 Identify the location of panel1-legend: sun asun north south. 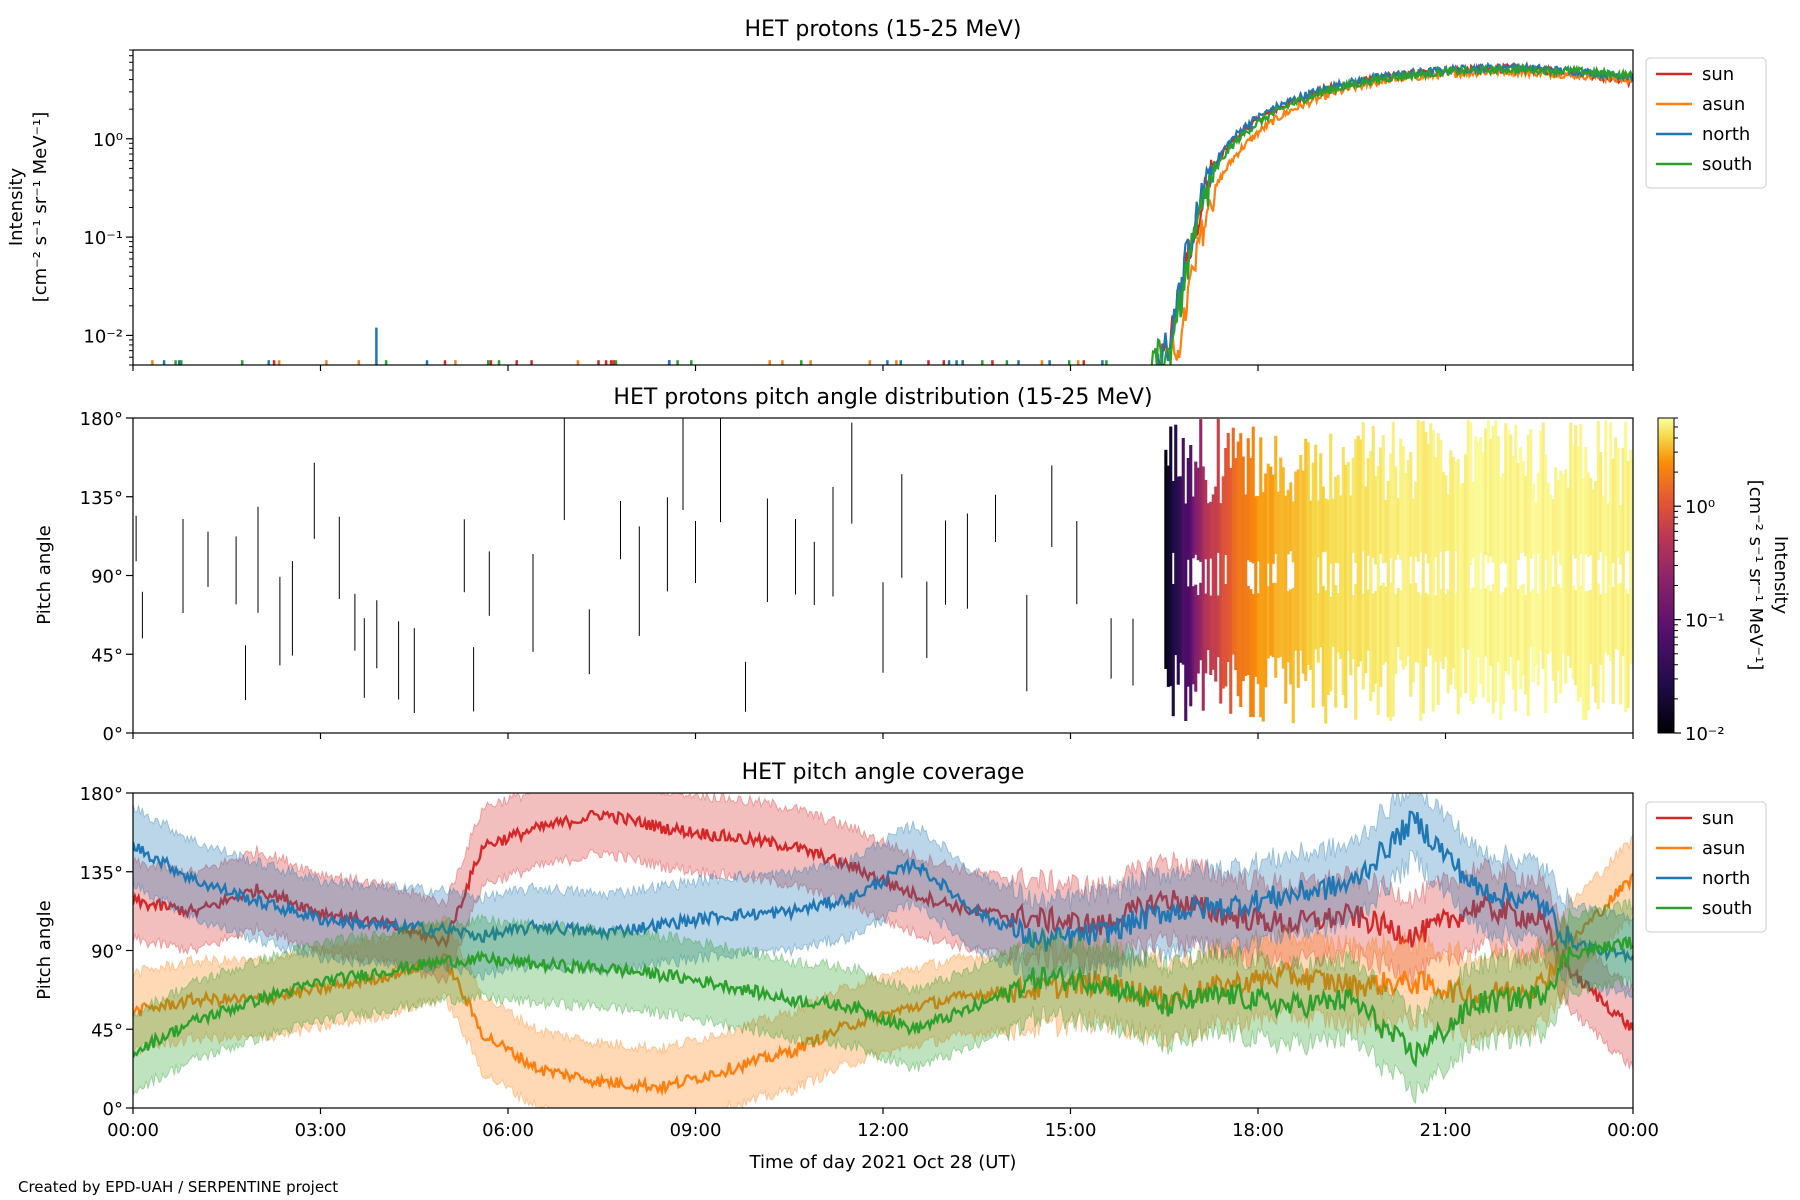
(1706, 123).